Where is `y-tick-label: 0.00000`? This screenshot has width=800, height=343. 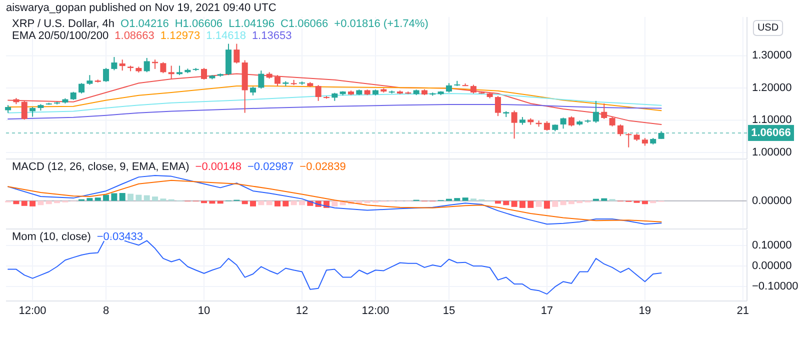
y-tick-label: 0.00000 is located at coordinates (772, 266).